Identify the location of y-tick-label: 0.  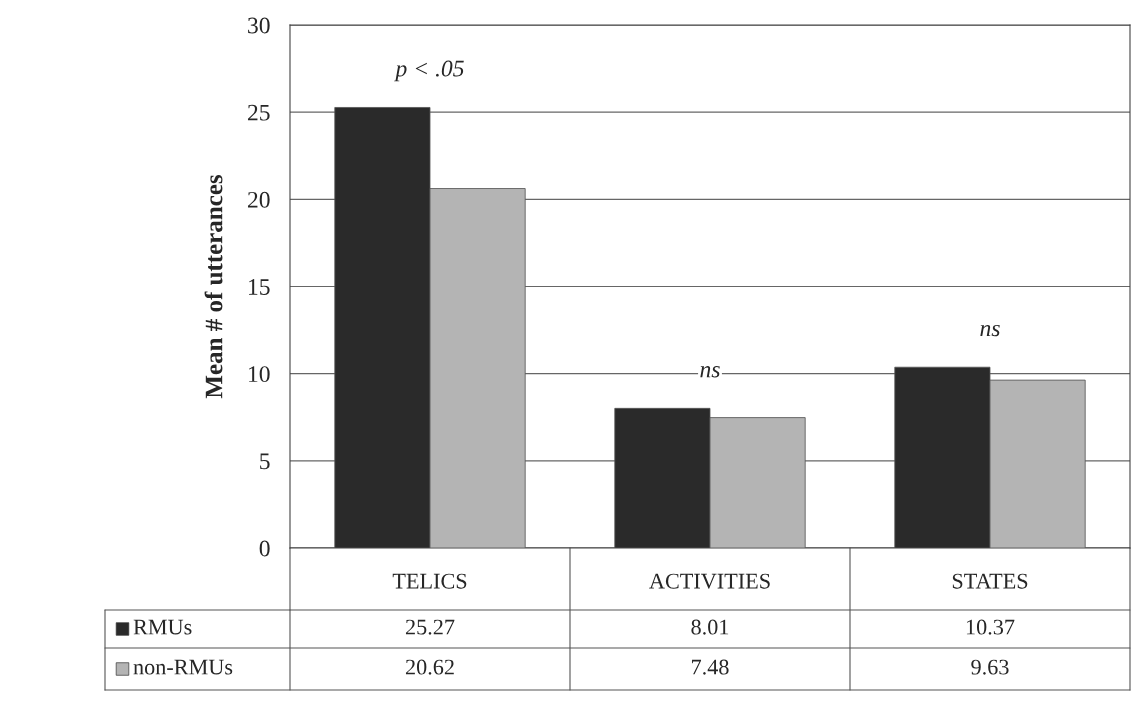
(264, 548).